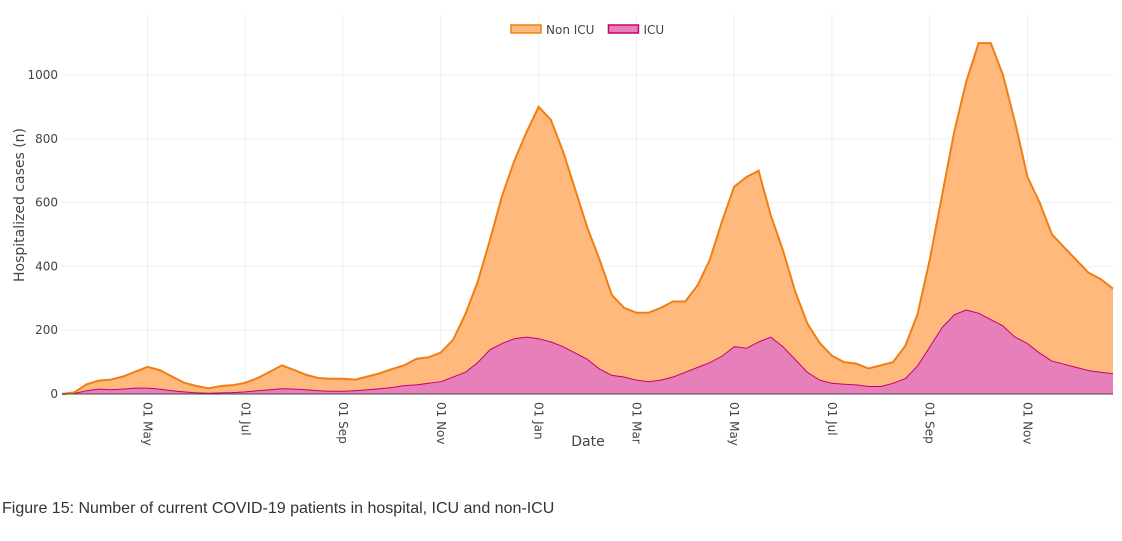 This screenshot has height=541, width=1122. Describe the element at coordinates (46, 203) in the screenshot. I see `y-tick-label: 600` at that location.